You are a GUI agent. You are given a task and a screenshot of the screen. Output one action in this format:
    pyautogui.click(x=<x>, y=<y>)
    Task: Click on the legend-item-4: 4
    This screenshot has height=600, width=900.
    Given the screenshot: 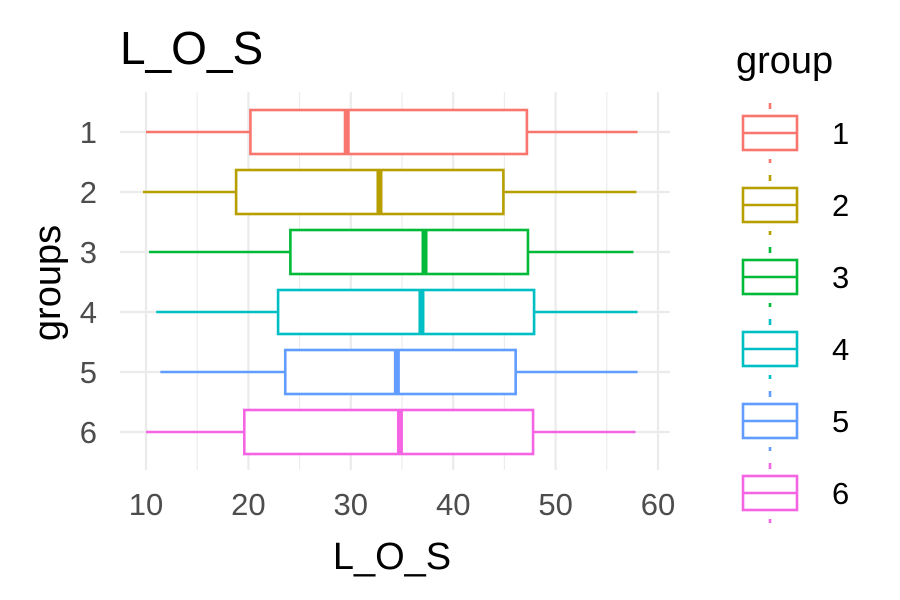 What is the action you would take?
    pyautogui.click(x=795, y=349)
    